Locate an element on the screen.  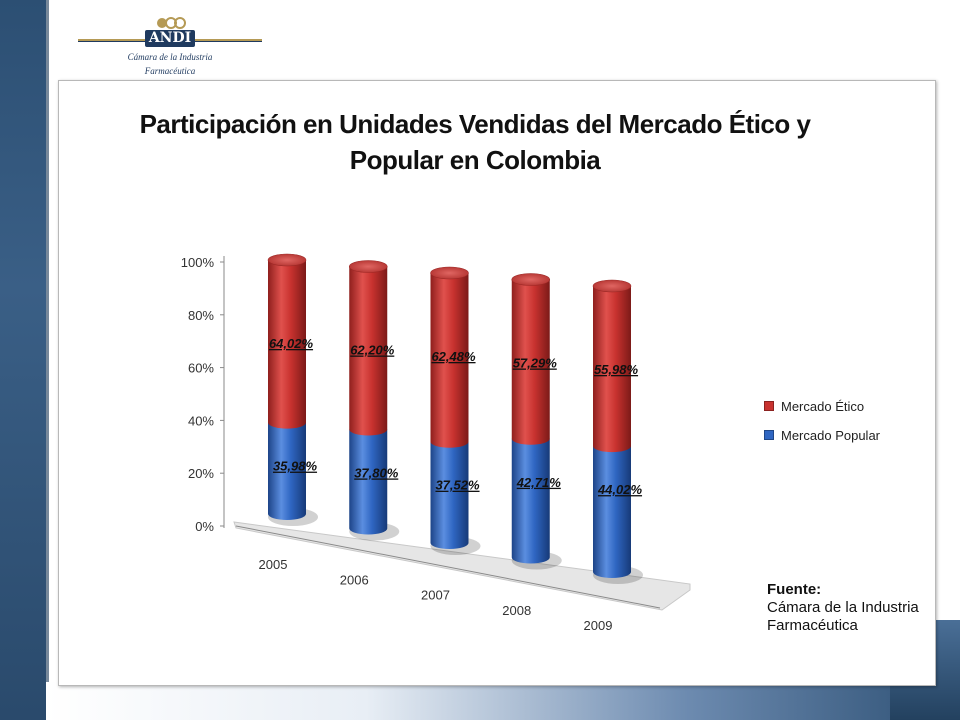
x-tick-label: 2008 is located at coordinates (516, 610).